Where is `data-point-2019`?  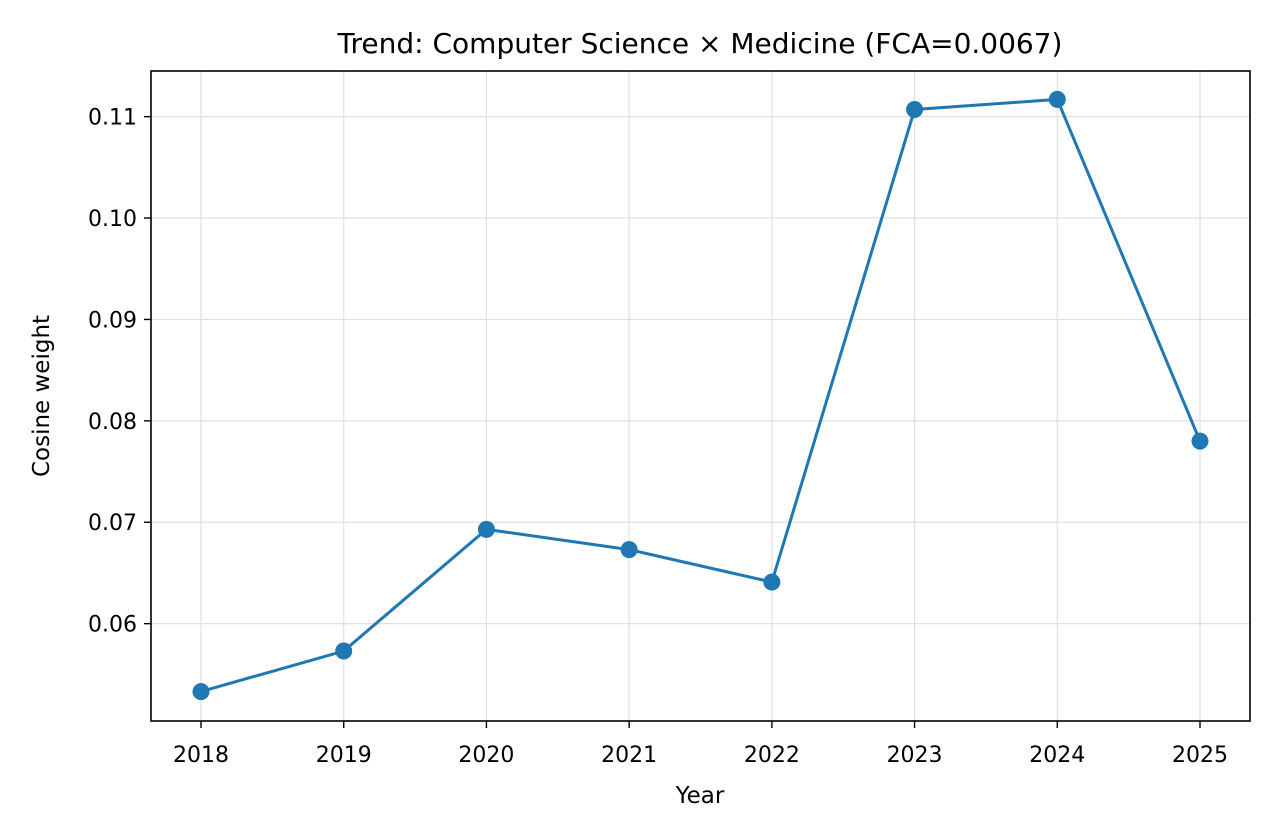 data-point-2019 is located at coordinates (344, 651).